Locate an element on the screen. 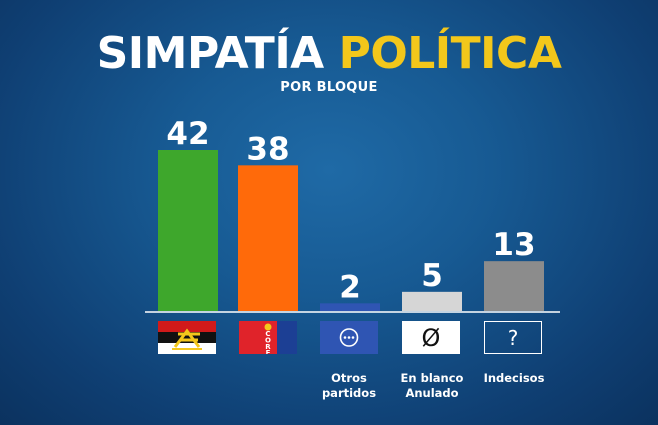 This screenshot has height=425, width=658. value-label-3: 5 is located at coordinates (432, 276).